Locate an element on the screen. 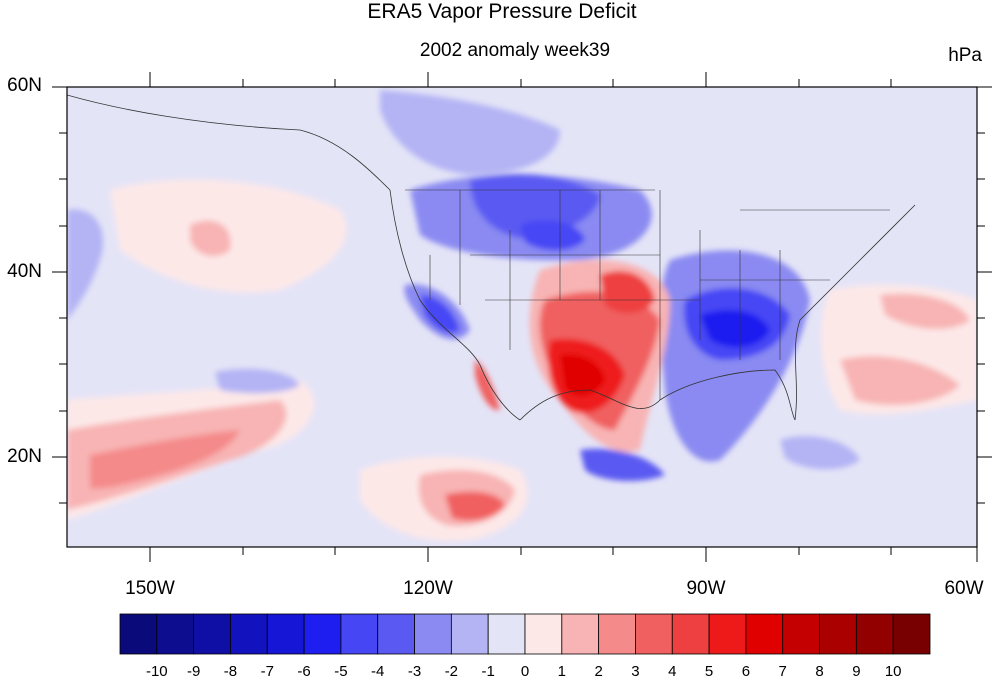  main-title: ERA5 Vapor Pressure Deficit is located at coordinates (502, 11).